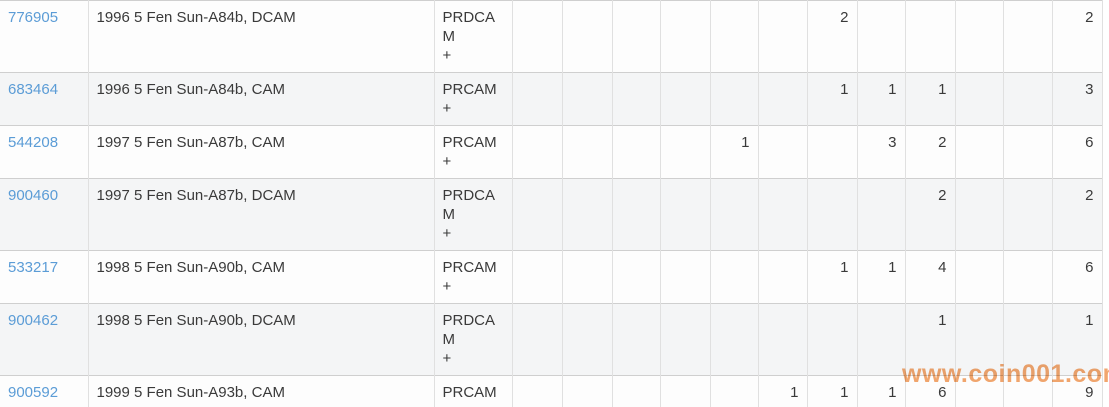  What do you see at coordinates (33, 142) in the screenshot?
I see `coin-id-link: 544208` at bounding box center [33, 142].